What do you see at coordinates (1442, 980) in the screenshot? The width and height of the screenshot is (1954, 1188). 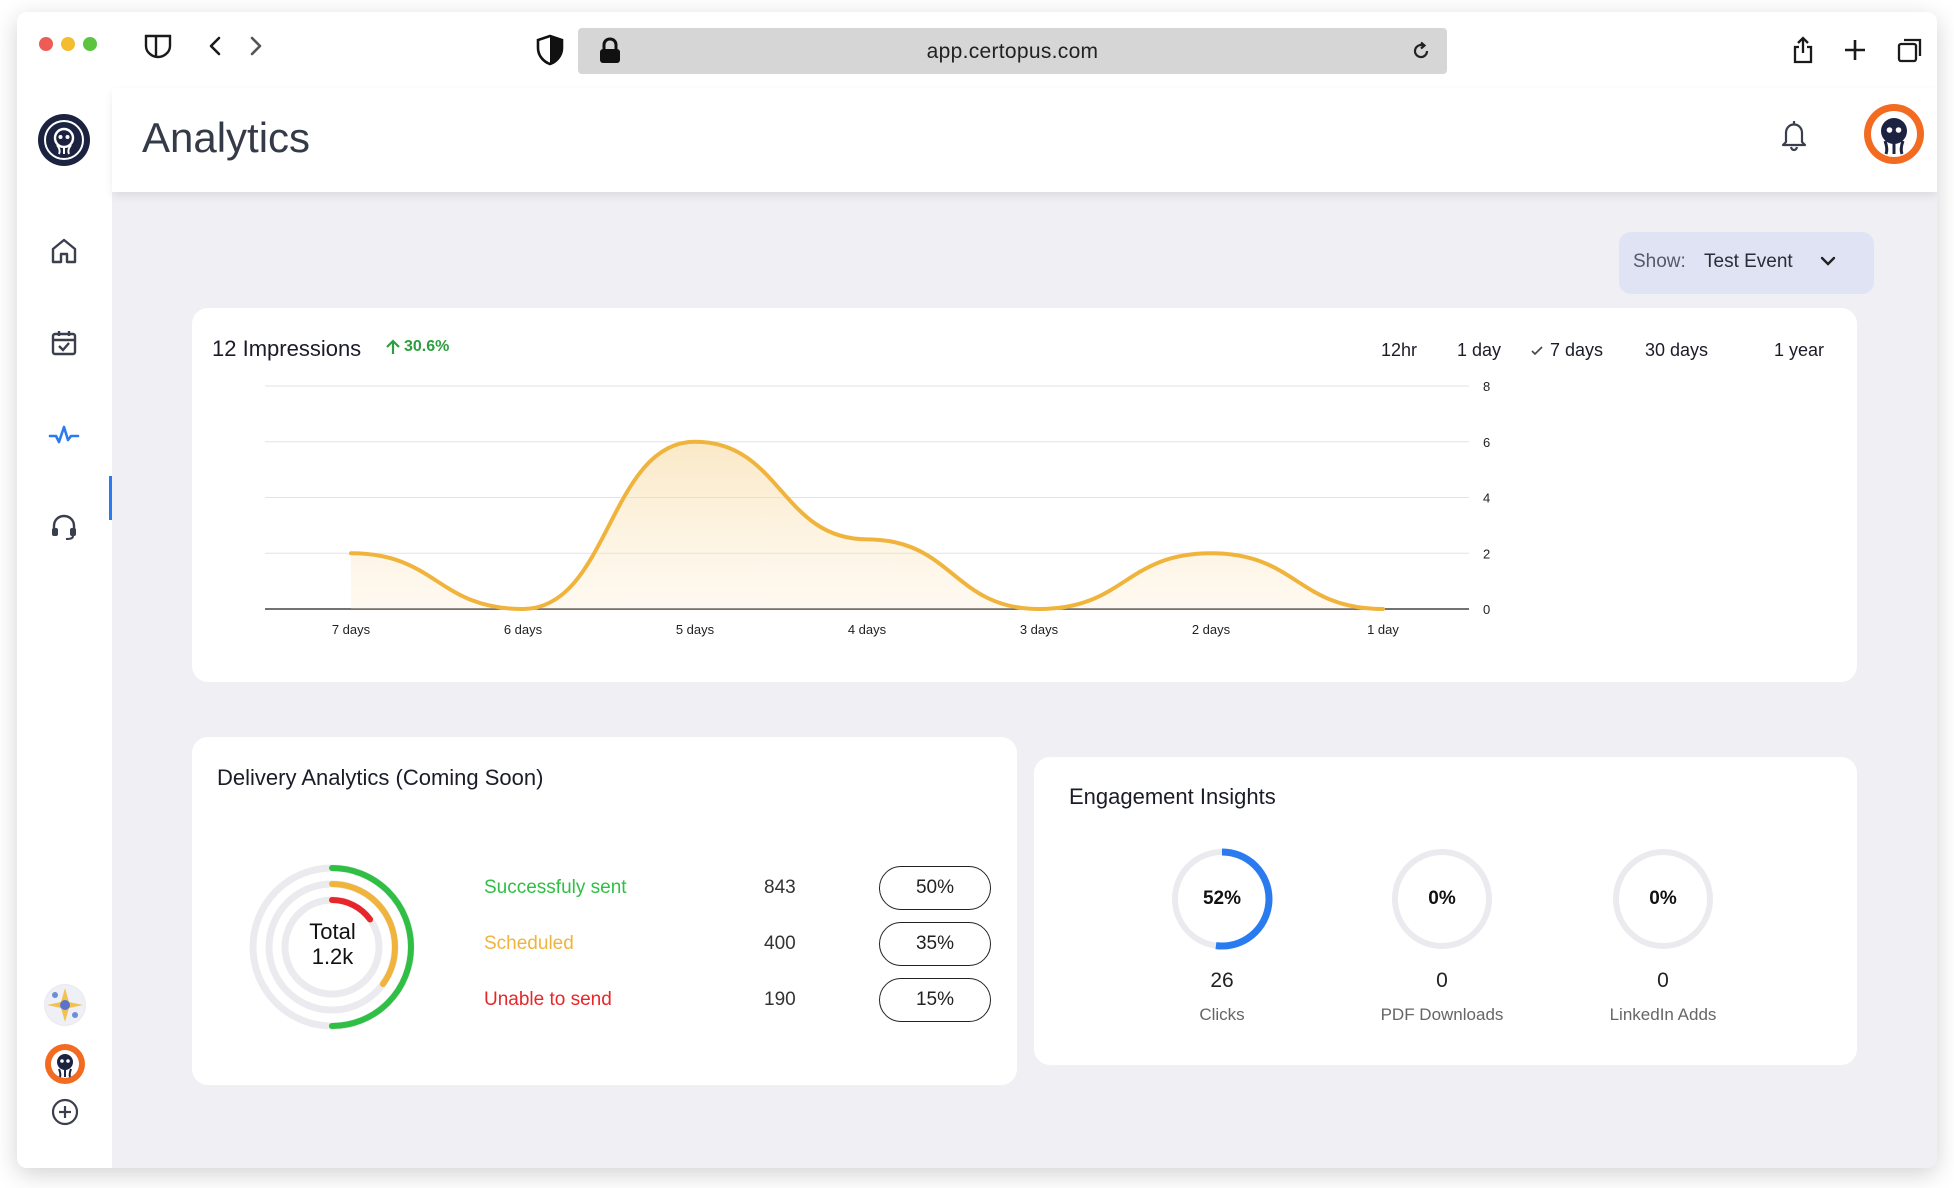 I see `pdf-downloads-count: 0` at bounding box center [1442, 980].